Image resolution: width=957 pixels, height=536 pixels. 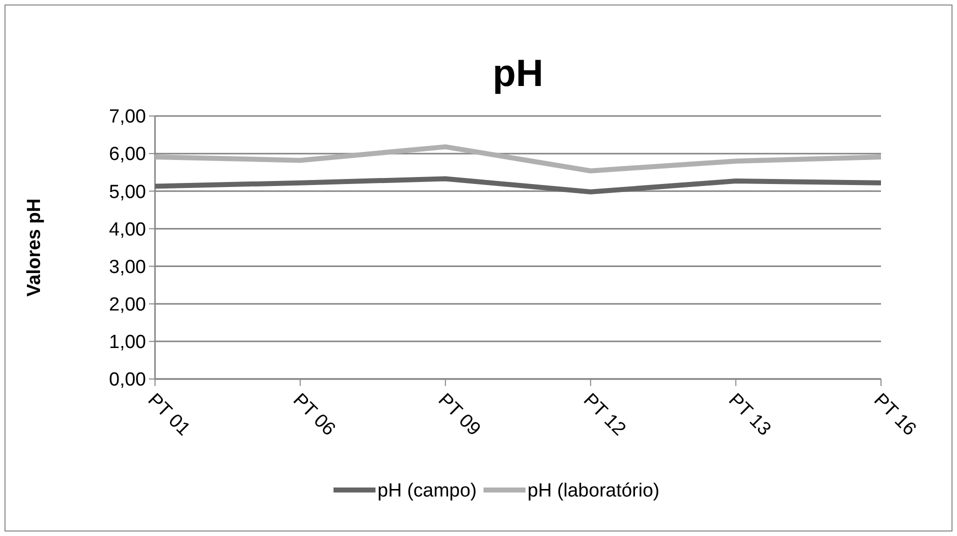 I want to click on y-tick-label: 3,00, so click(x=127, y=267).